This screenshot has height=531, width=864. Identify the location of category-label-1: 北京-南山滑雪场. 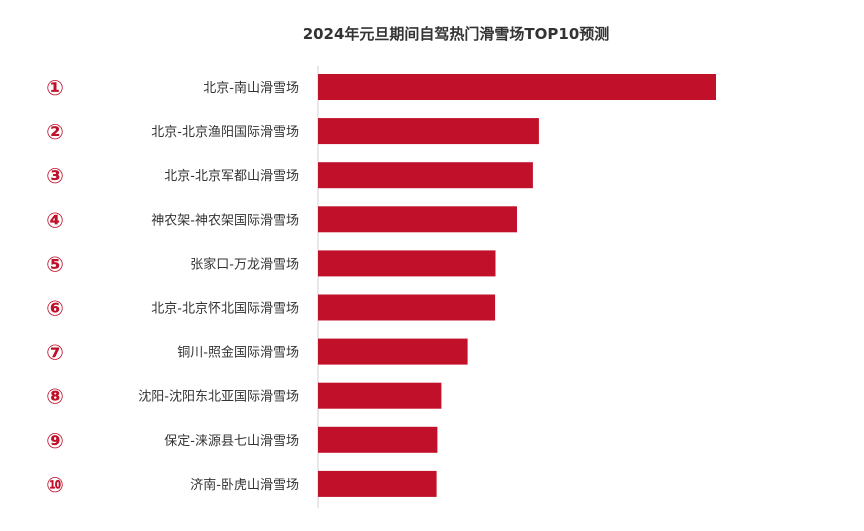
(251, 88).